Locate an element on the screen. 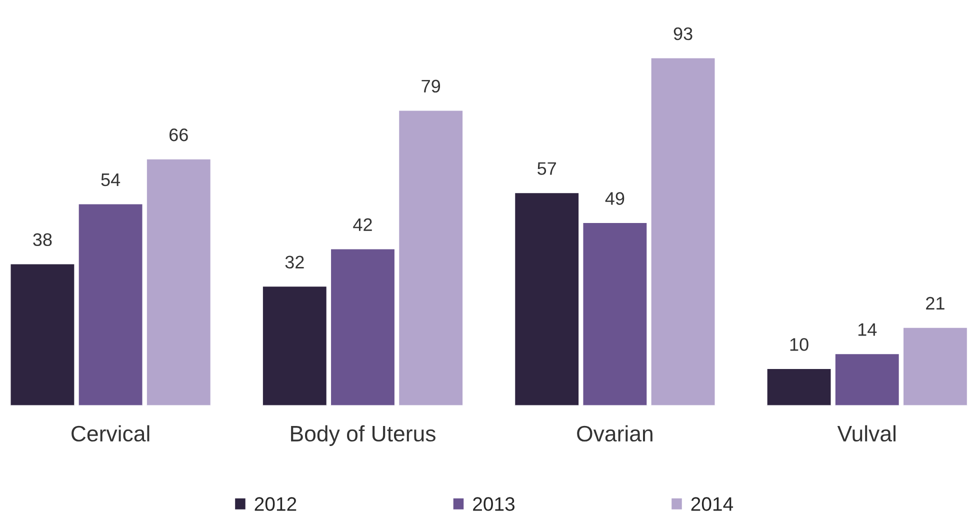 This screenshot has height=527, width=968. data-label: 21 is located at coordinates (935, 303).